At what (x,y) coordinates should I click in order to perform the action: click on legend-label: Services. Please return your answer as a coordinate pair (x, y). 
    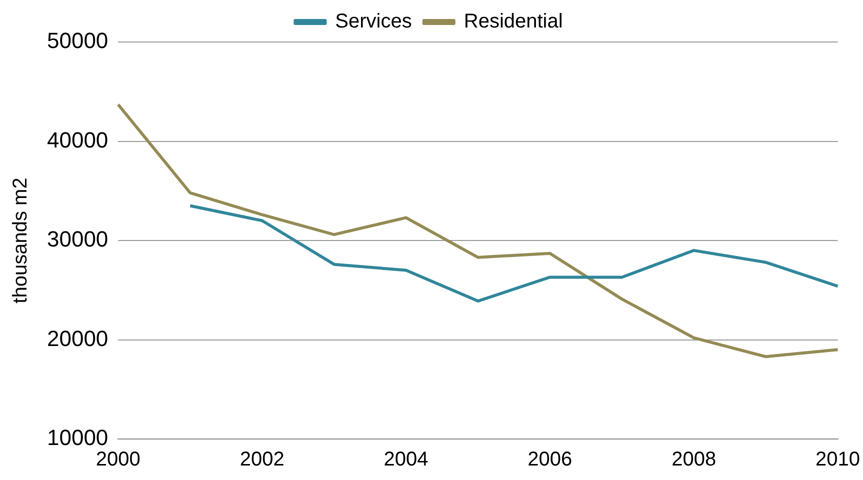
    Looking at the image, I should click on (373, 21).